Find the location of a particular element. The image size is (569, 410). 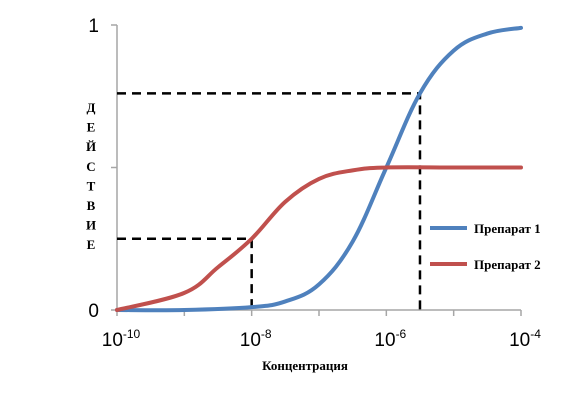

x-tick-exponent: -6 is located at coordinates (401, 334).